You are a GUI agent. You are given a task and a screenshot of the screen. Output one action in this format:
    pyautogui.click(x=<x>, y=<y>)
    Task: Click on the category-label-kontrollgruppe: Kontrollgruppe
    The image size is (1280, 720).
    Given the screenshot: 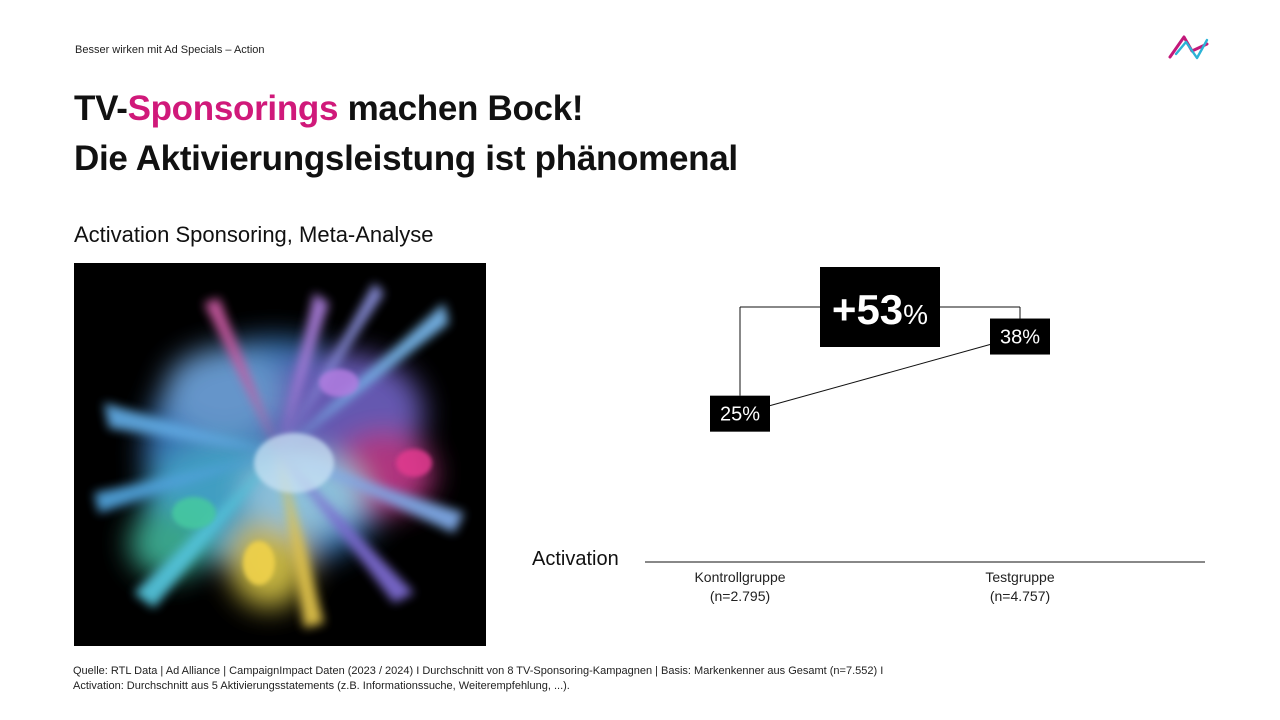 What is the action you would take?
    pyautogui.click(x=739, y=577)
    